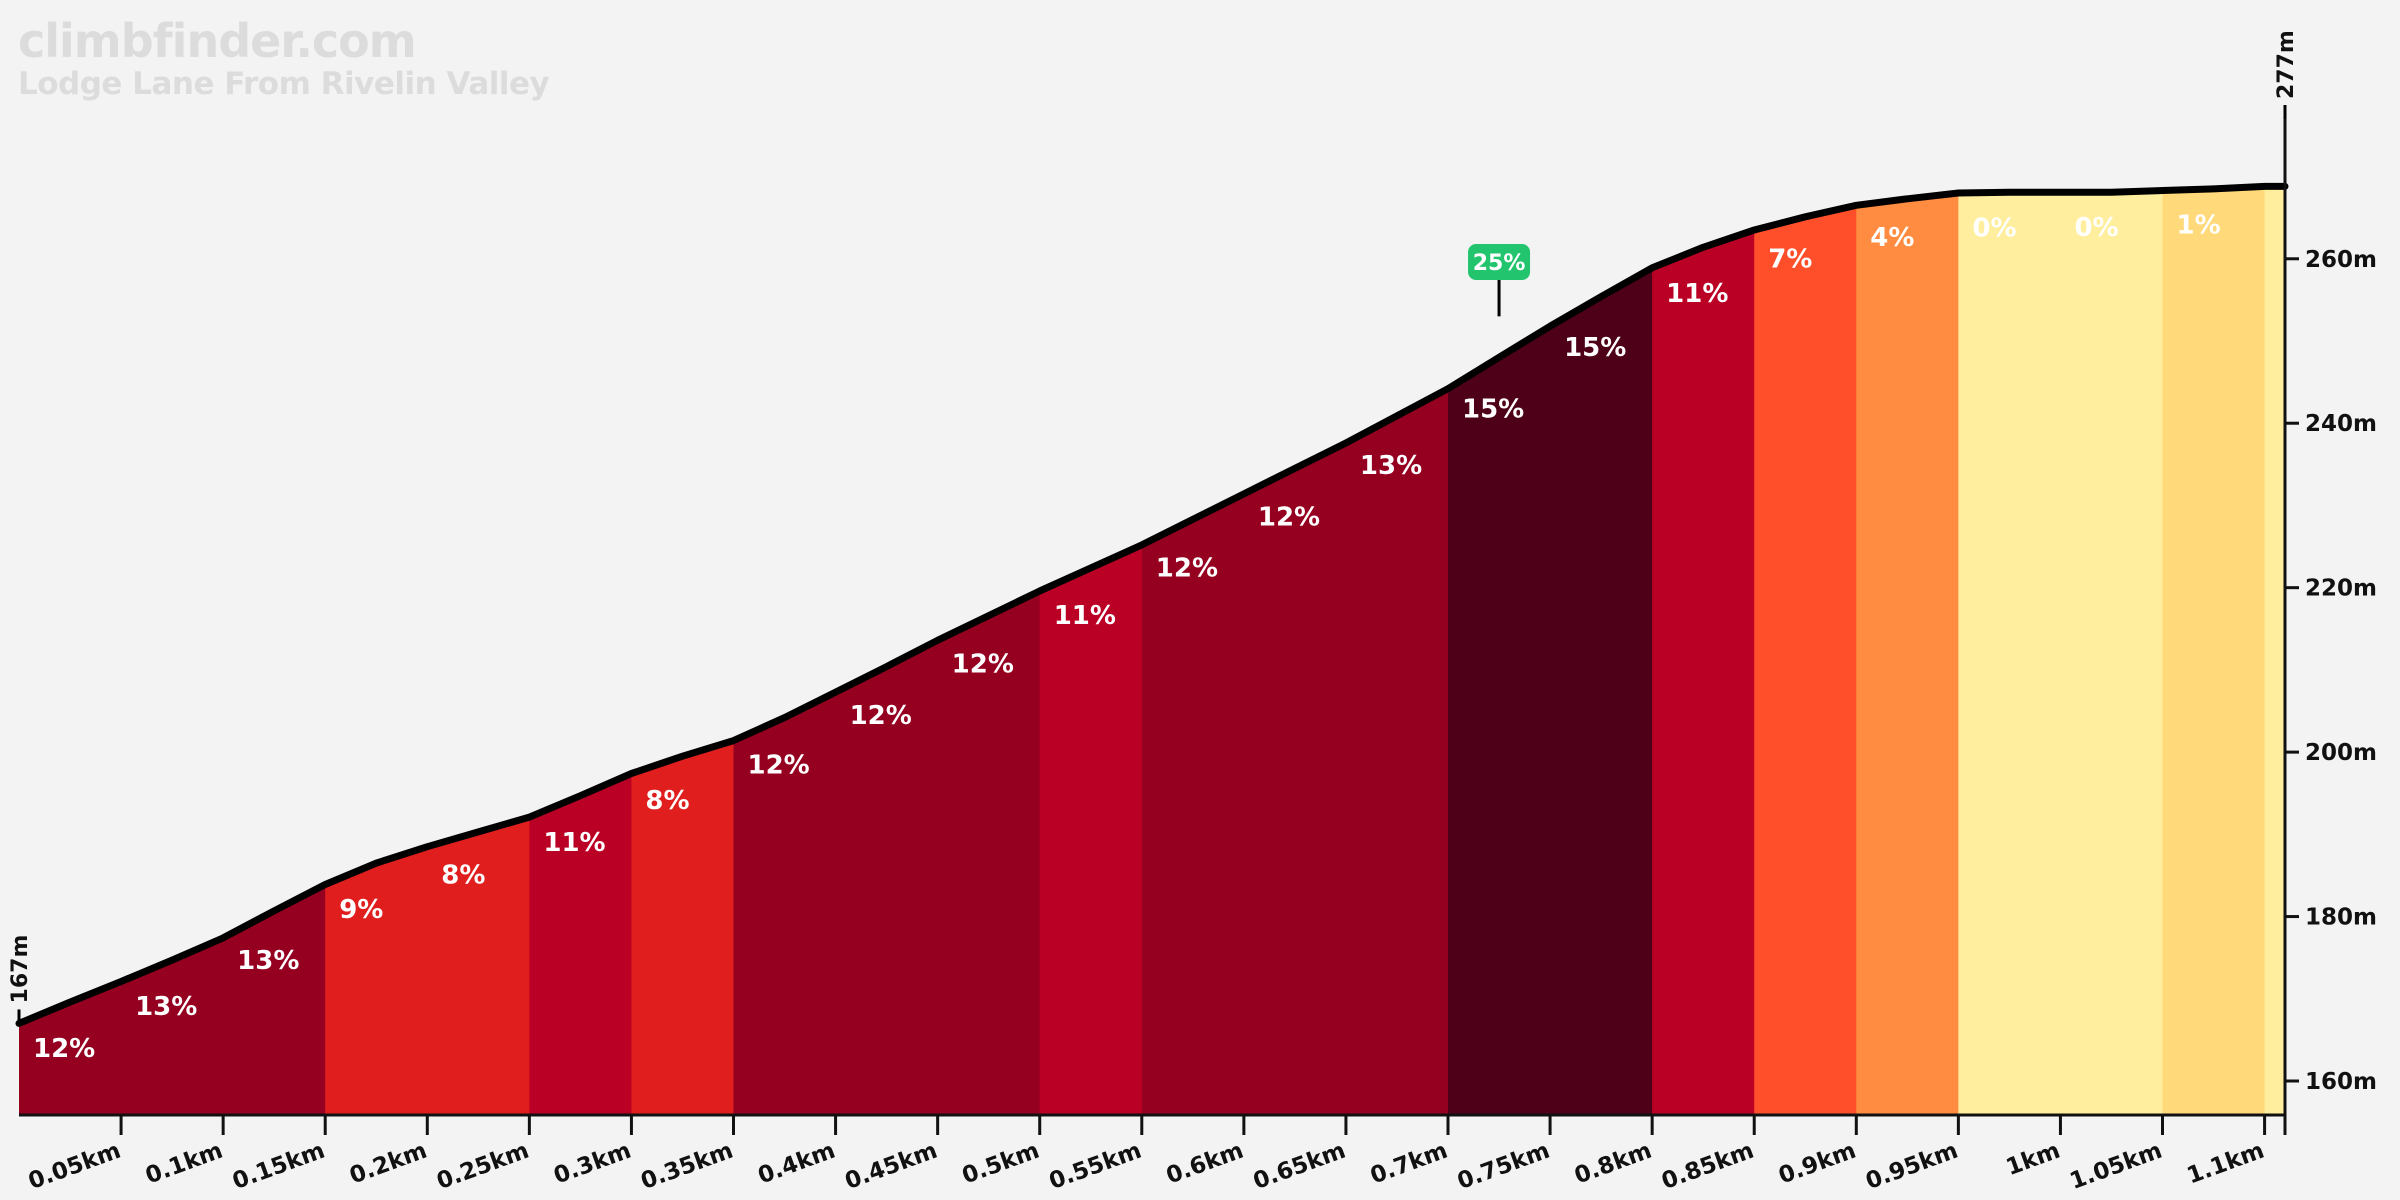 This screenshot has height=1200, width=2400. What do you see at coordinates (891, 1166) in the screenshot?
I see `x-tick-label: 0.45km` at bounding box center [891, 1166].